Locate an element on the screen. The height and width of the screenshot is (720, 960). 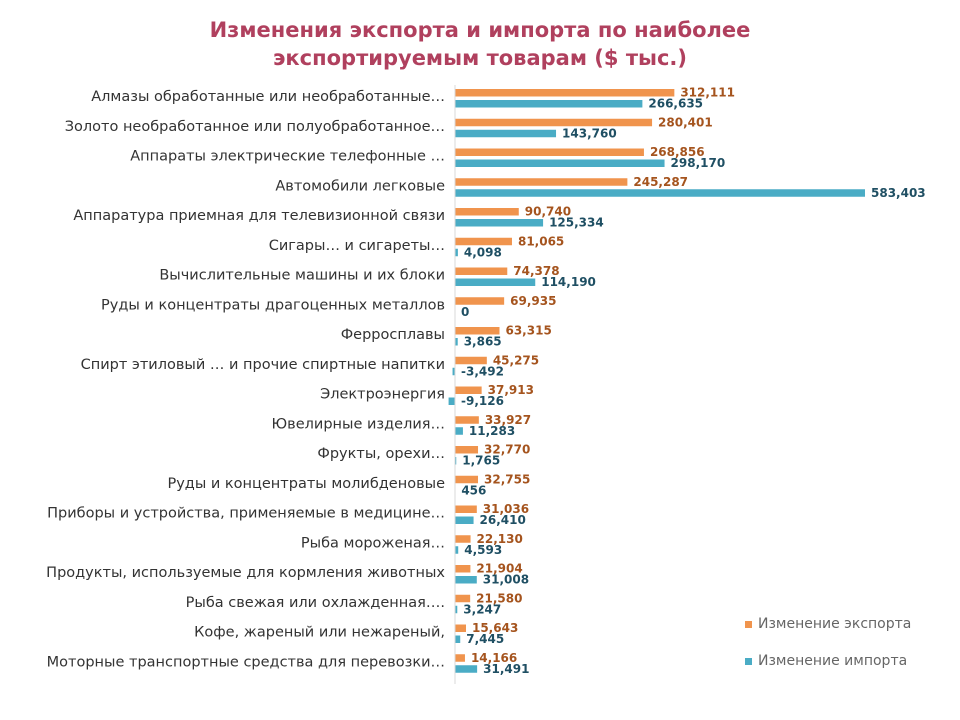
import-value-label: 4,593 is located at coordinates (483, 550).